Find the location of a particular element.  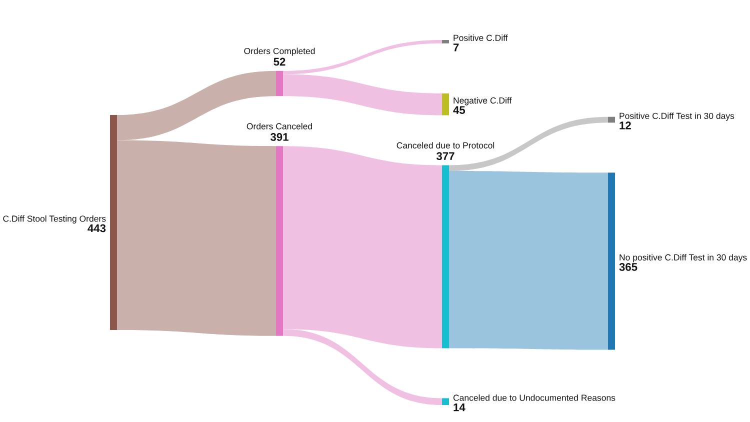

data-label: 45 is located at coordinates (459, 110).